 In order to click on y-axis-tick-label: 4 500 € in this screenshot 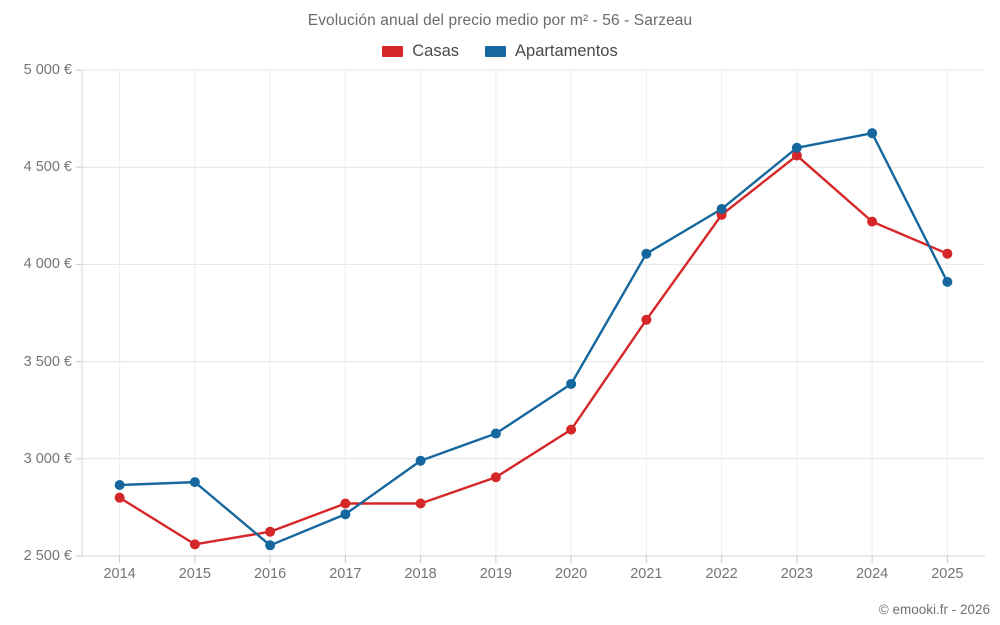, I will do `click(47, 167)`.